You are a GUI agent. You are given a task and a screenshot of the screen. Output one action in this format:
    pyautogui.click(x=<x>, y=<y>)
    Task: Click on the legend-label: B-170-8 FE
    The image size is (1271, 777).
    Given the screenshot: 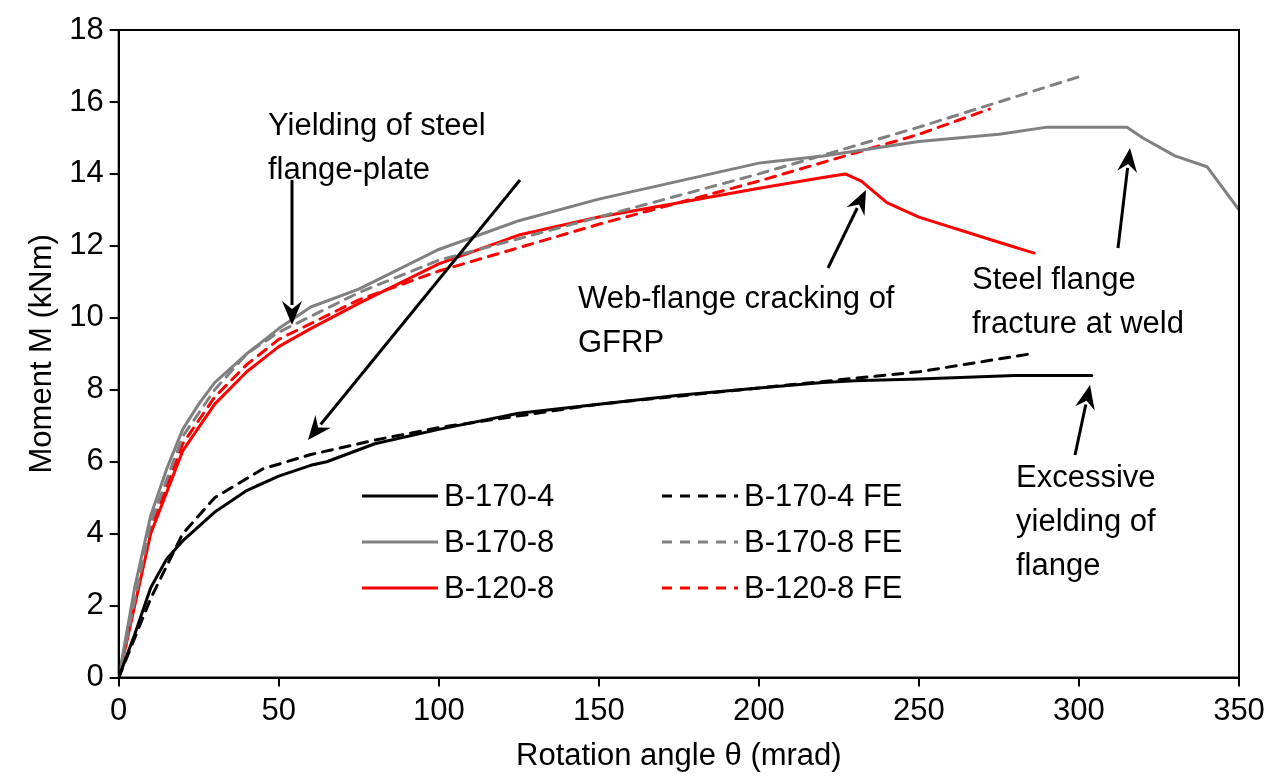 What is the action you would take?
    pyautogui.click(x=823, y=542)
    